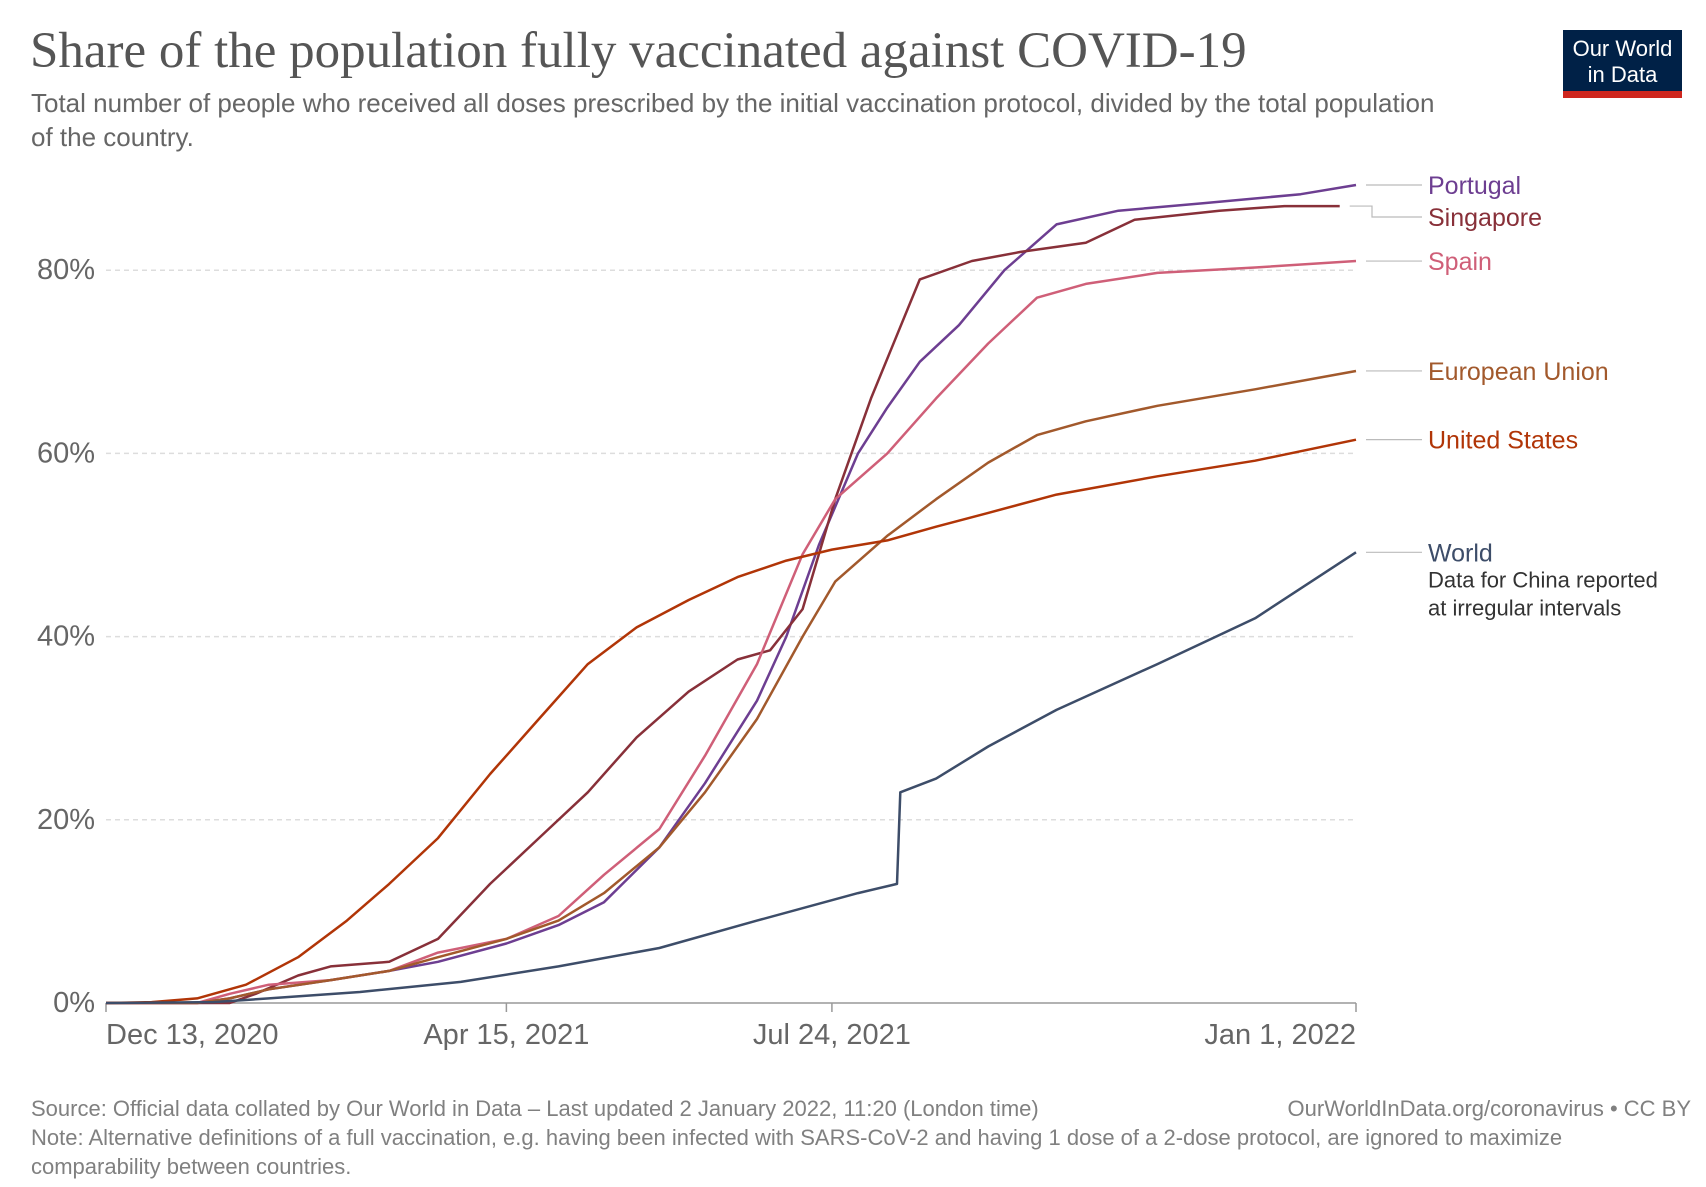  Describe the element at coordinates (1622, 94) in the screenshot. I see `logo-accent-bar` at that location.